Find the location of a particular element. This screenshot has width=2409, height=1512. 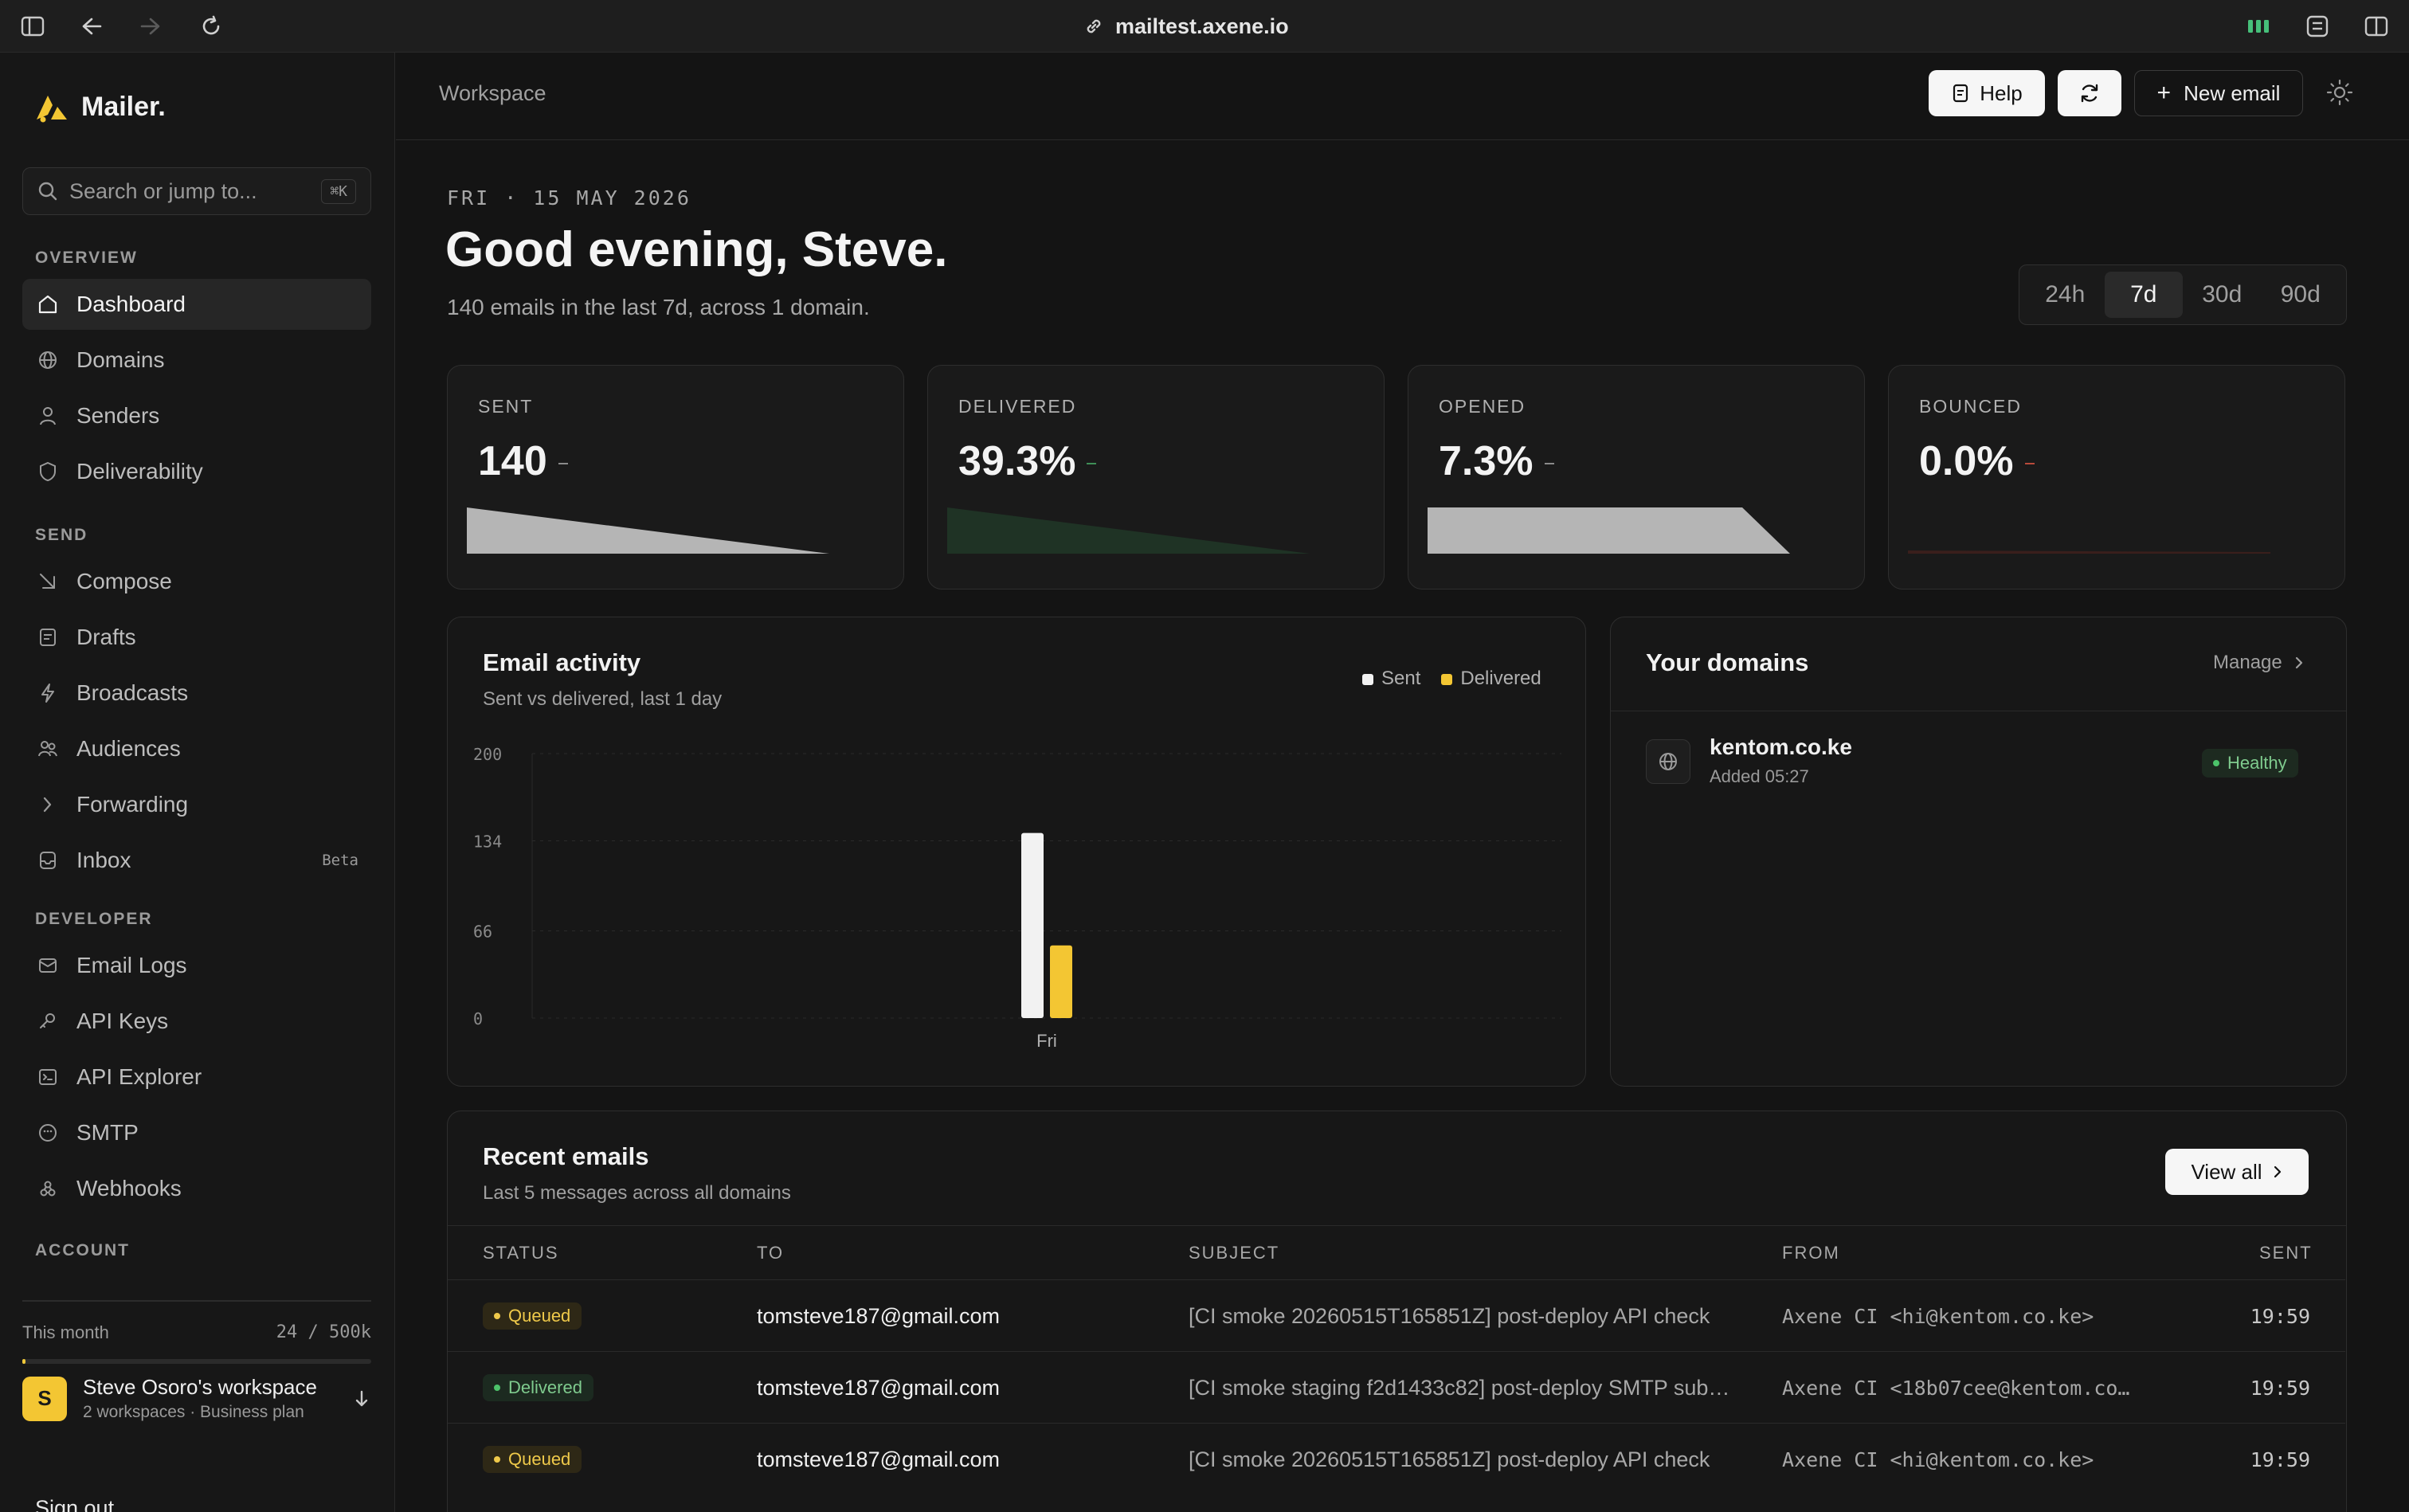

section-send-label: SEND is located at coordinates (61, 535).